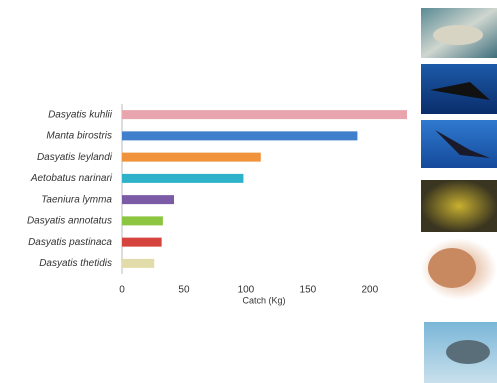 The image size is (497, 383). What do you see at coordinates (79, 136) in the screenshot?
I see `y-tick-label: Manta birostris` at bounding box center [79, 136].